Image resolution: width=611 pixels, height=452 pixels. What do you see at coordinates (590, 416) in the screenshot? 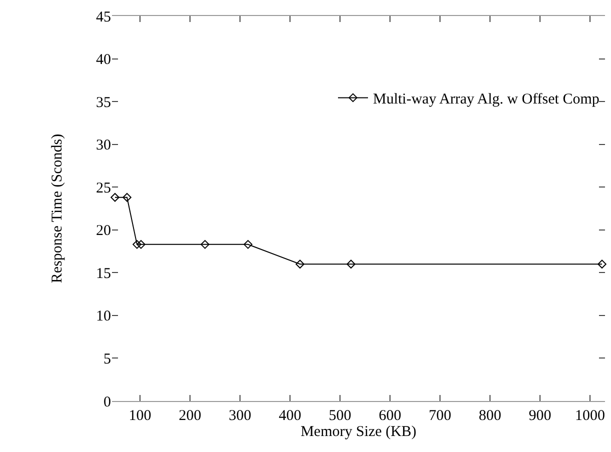
I see `x-tick-label: 1000` at bounding box center [590, 416].